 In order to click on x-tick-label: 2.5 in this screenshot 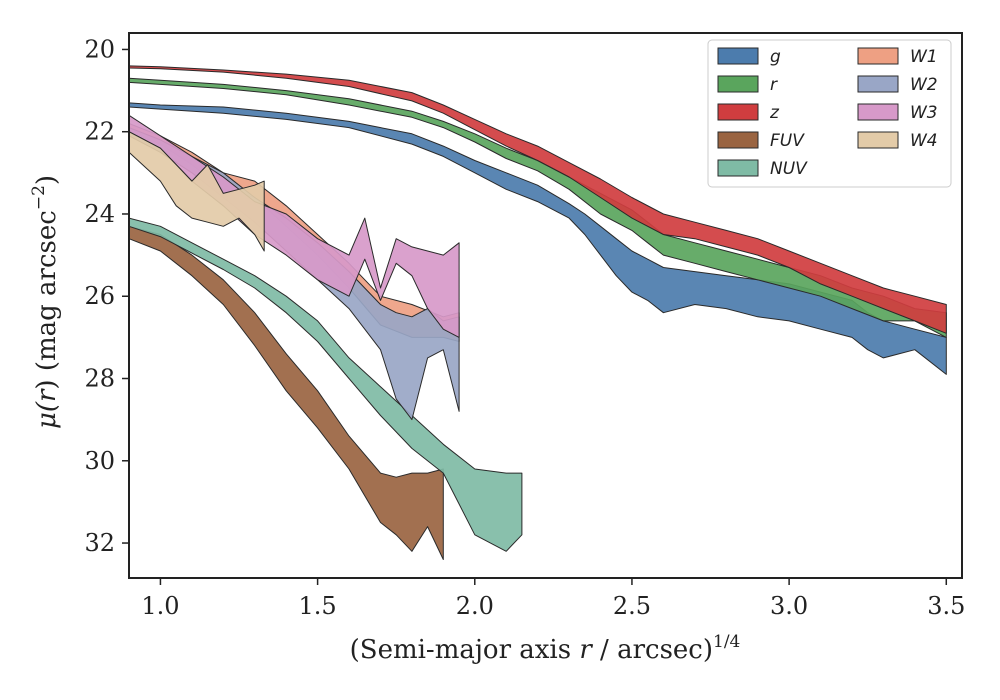, I will do `click(632, 606)`.